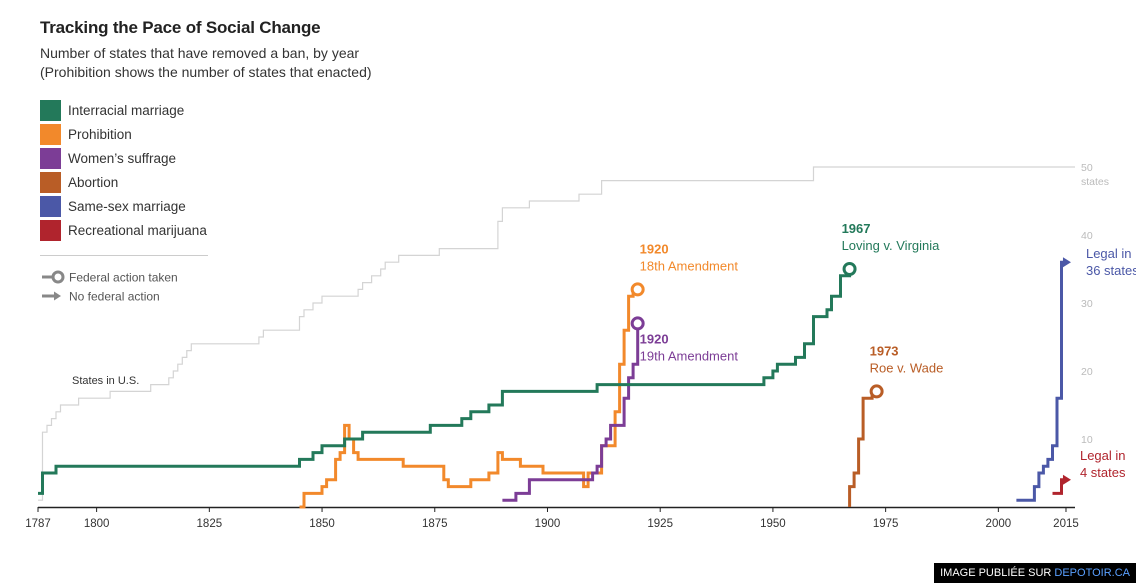  What do you see at coordinates (123, 182) in the screenshot?
I see `legend-item-abortion: Abortion` at bounding box center [123, 182].